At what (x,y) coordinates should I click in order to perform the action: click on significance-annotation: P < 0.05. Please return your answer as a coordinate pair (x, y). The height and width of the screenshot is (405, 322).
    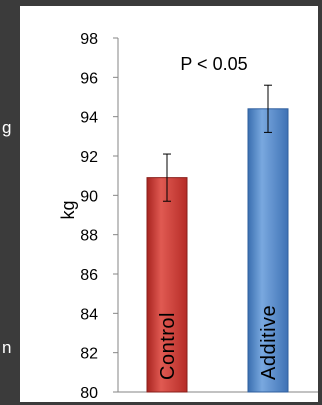
    Looking at the image, I should click on (213, 64).